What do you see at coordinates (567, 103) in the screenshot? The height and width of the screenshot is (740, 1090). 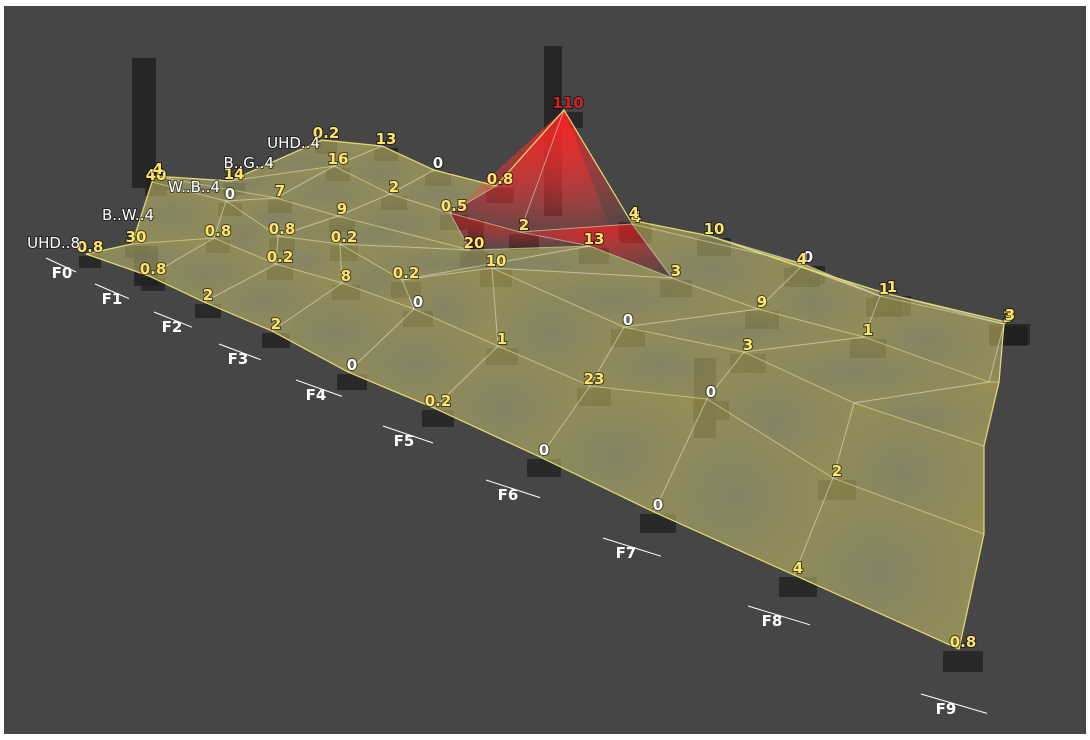 I see `value-label: 110` at bounding box center [567, 103].